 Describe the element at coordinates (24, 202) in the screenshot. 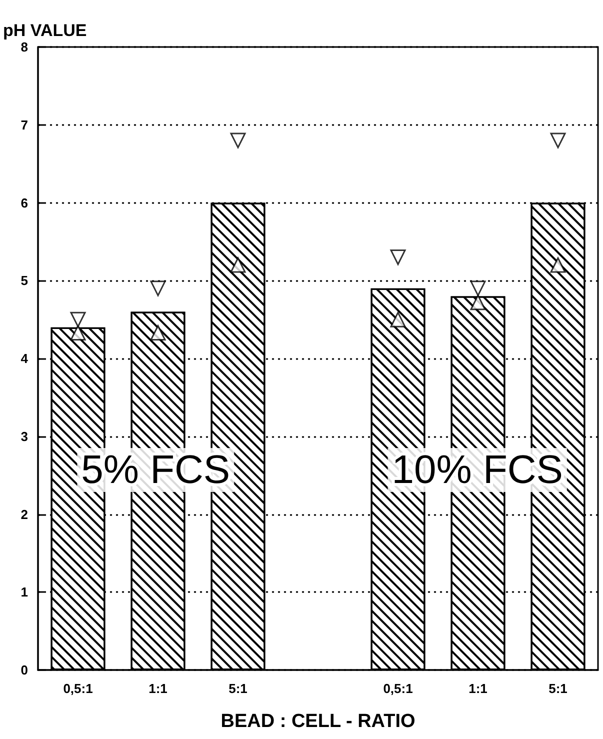

I see `y-tick-label: 6` at that location.